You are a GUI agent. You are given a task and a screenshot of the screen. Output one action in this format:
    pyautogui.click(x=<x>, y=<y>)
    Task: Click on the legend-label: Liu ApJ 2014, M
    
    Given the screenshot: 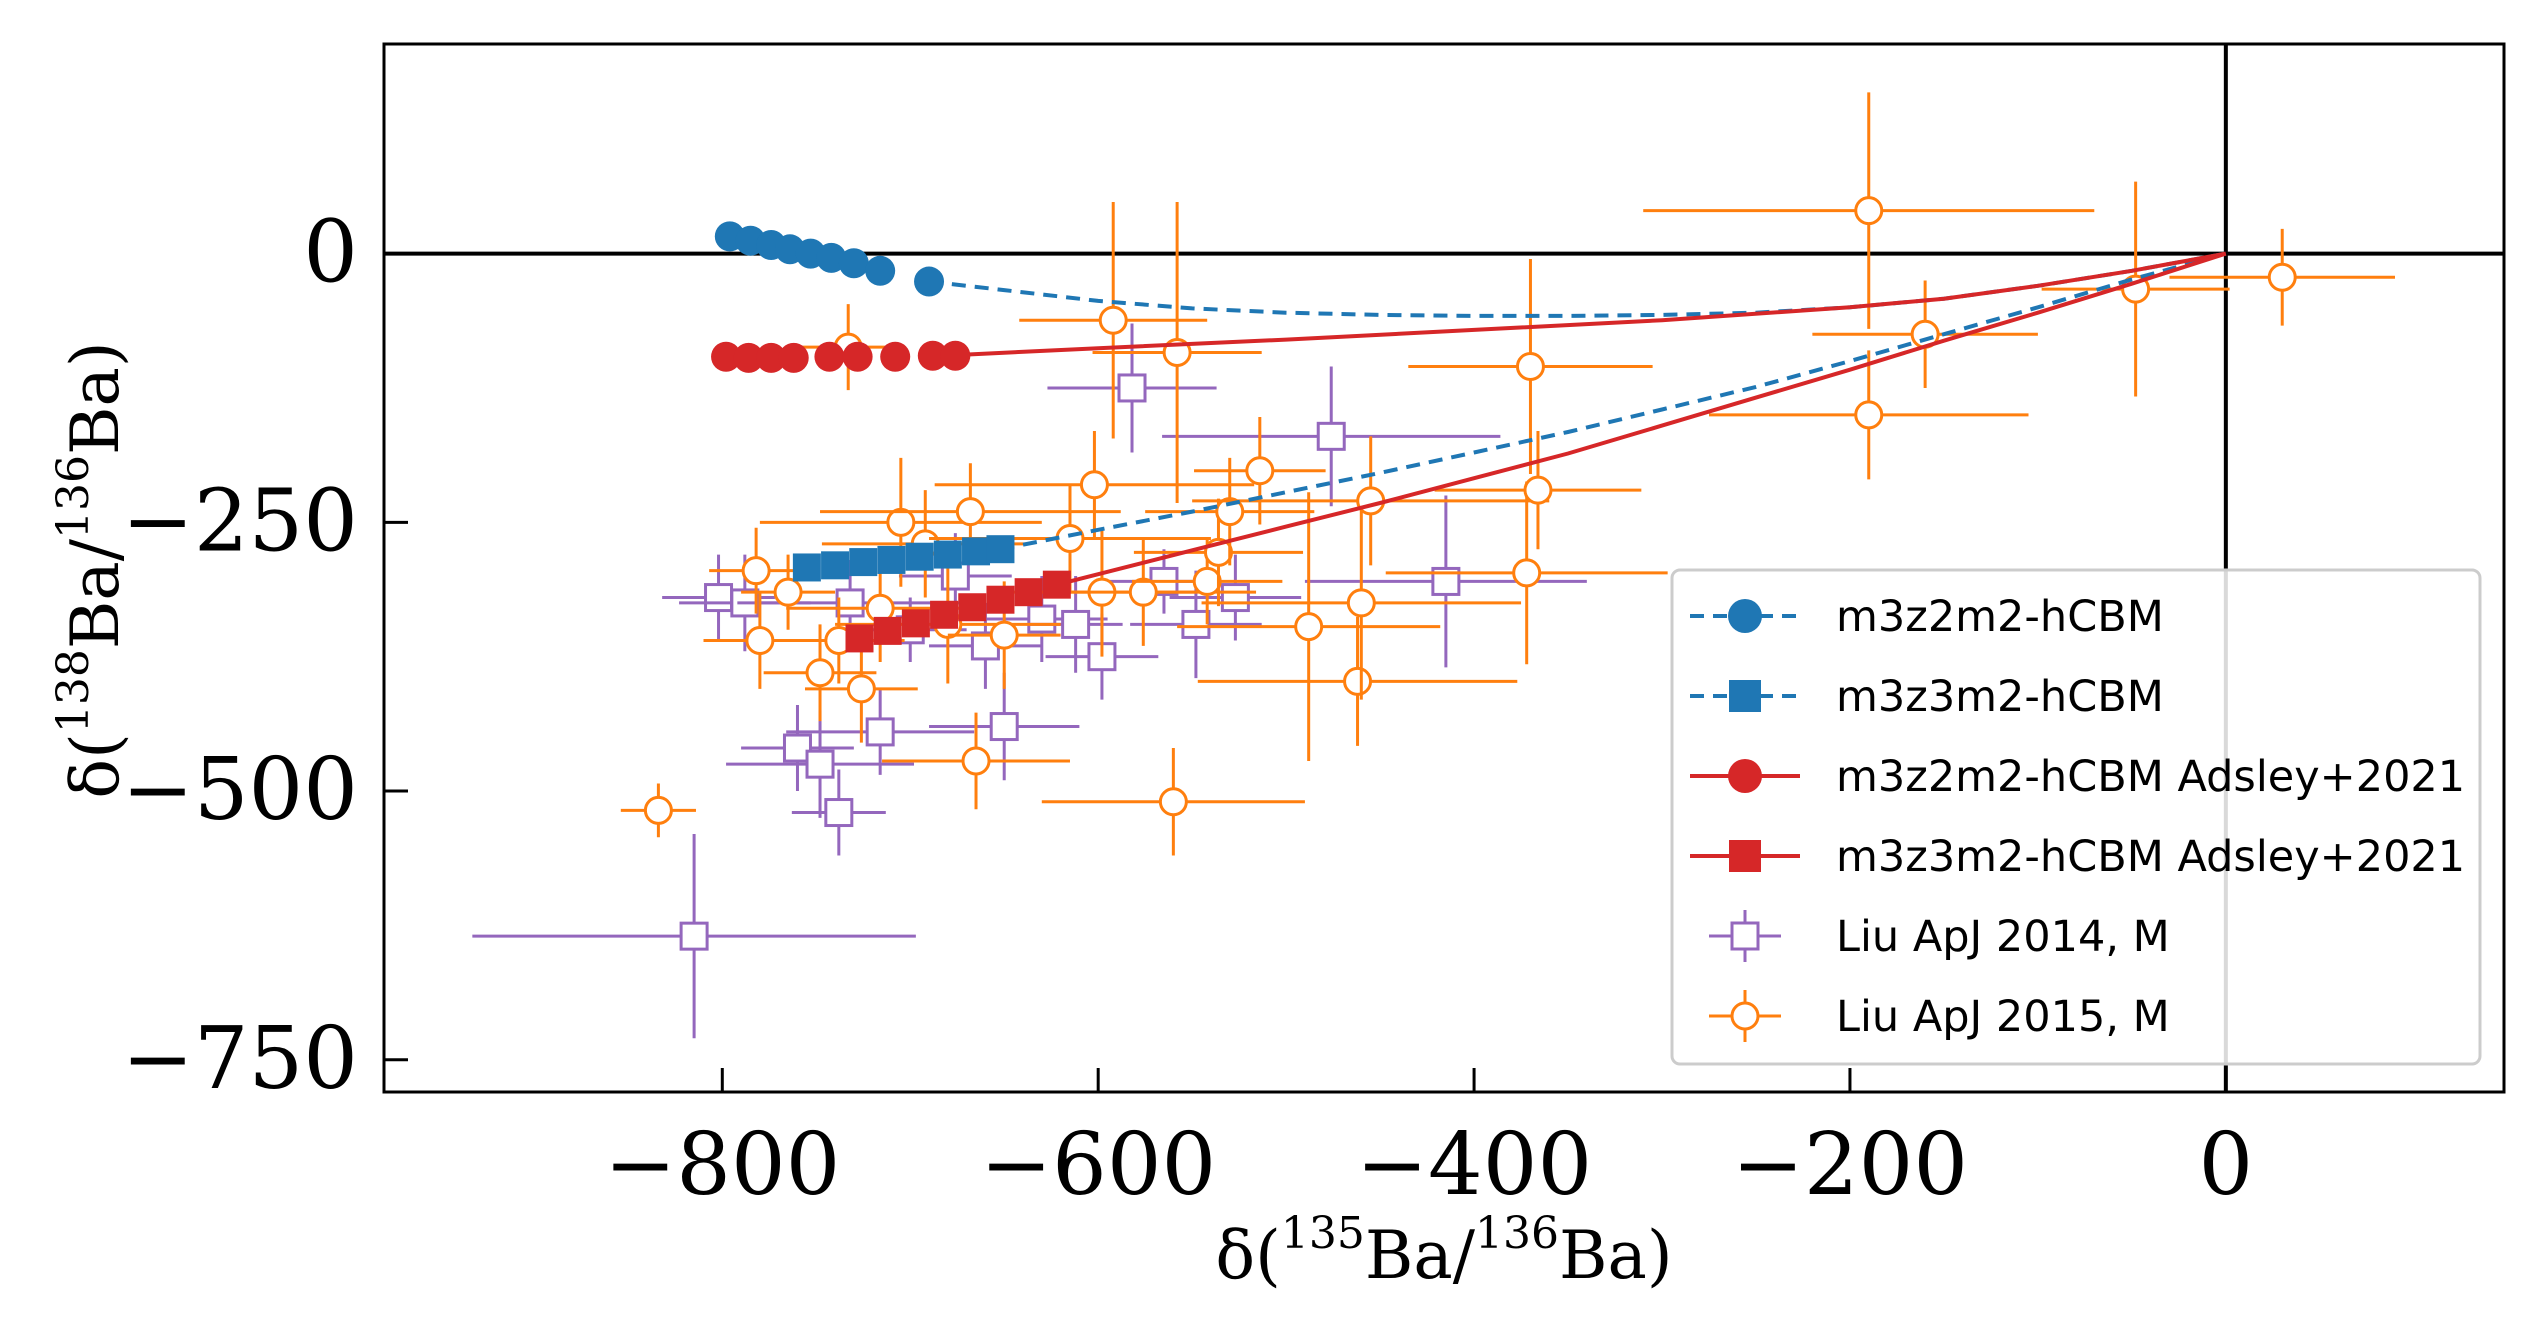 What is the action you would take?
    pyautogui.click(x=2003, y=937)
    